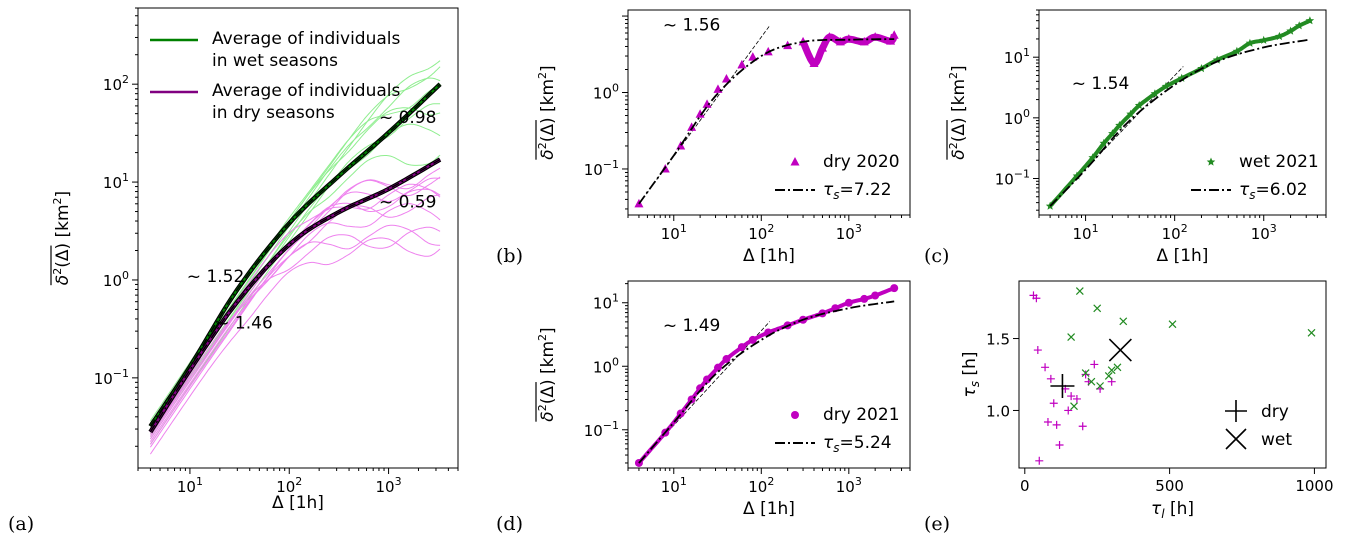 This screenshot has width=1349, height=538. Describe the element at coordinates (1062, 386) in the screenshot. I see `dry-mean-point` at that location.